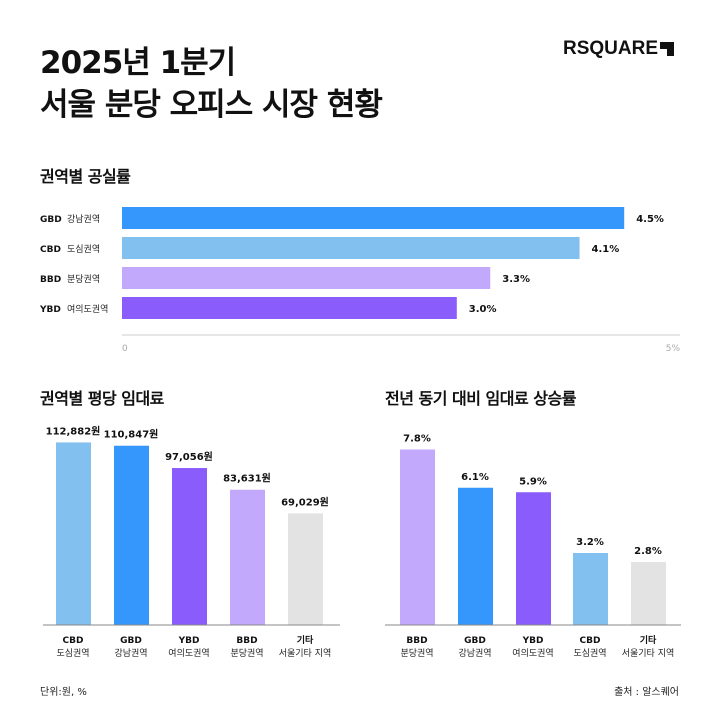 The image size is (719, 725). I want to click on data-label: 97,056원, so click(189, 456).